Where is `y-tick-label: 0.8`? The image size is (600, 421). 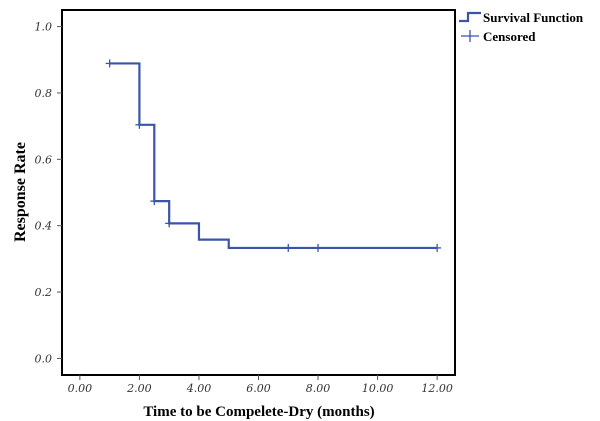
y-tick-label: 0.8 is located at coordinates (44, 93).